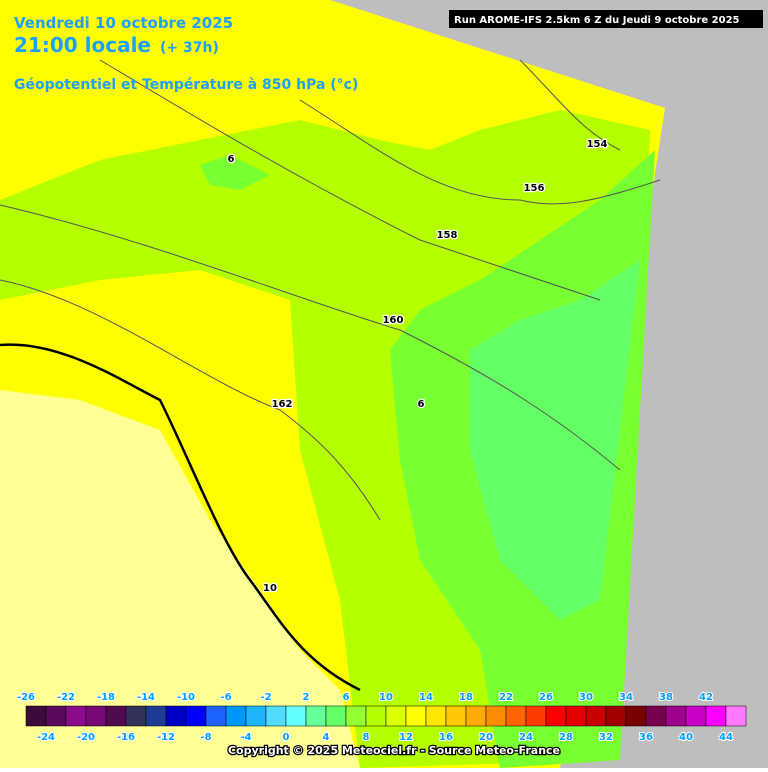  Describe the element at coordinates (366, 737) in the screenshot. I see `colorbar-label: 8` at that location.